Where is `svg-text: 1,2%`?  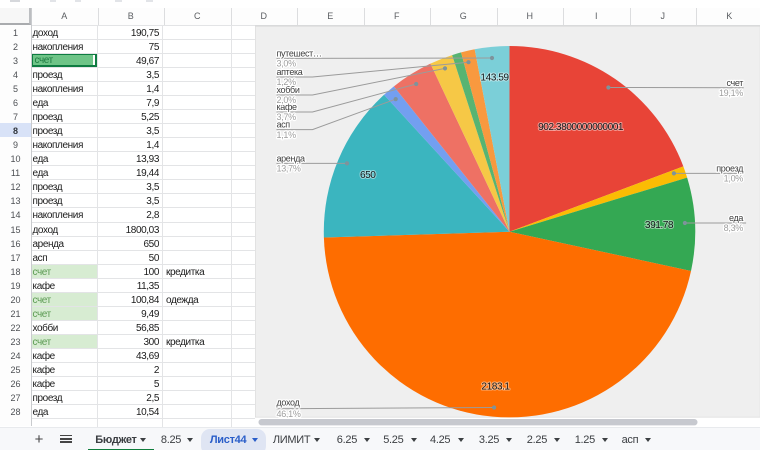 svg-text: 1,2% is located at coordinates (286, 82).